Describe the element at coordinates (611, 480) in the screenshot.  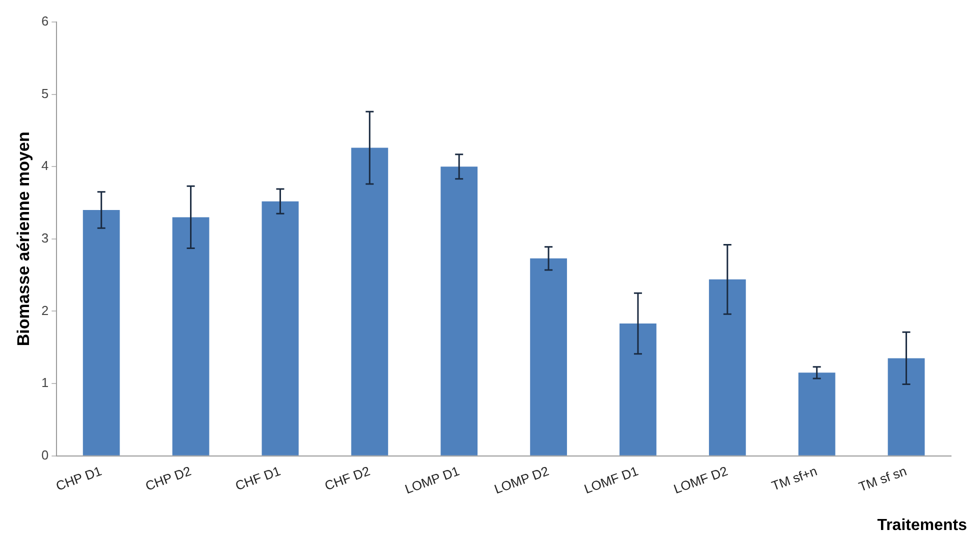
I see `x-tick-label: LOMF D1` at that location.